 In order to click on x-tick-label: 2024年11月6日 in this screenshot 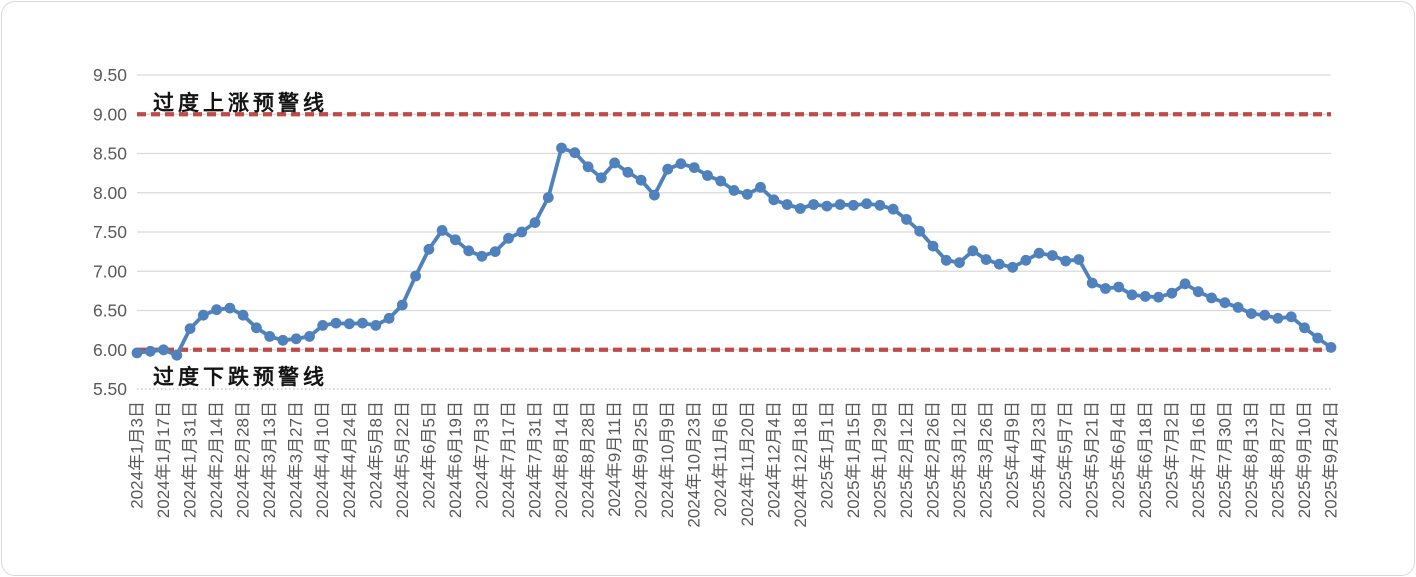, I will do `click(720, 459)`.